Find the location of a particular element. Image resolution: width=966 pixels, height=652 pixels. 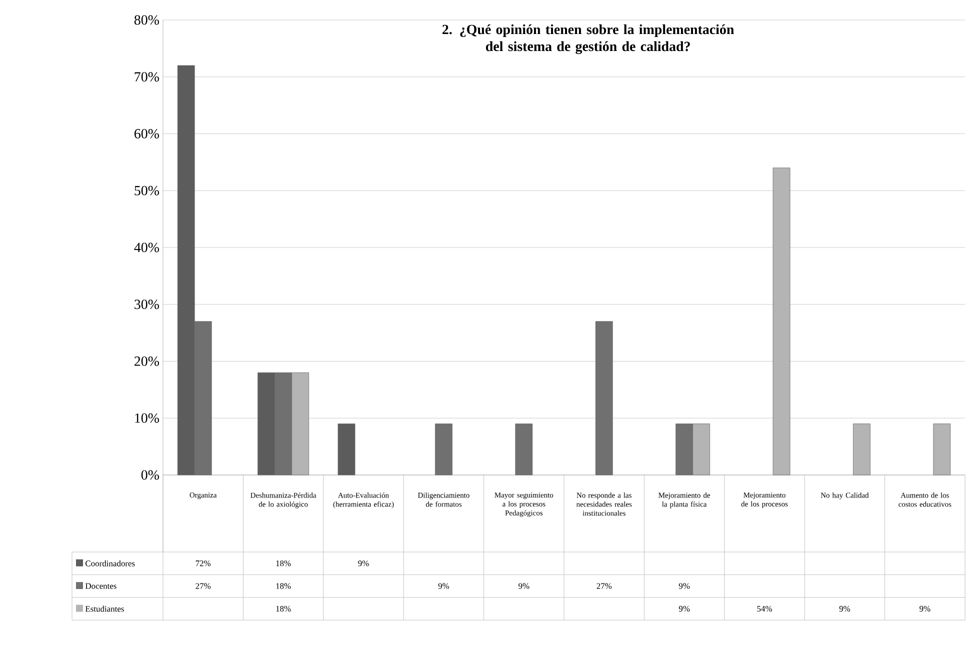

text: 2. ¿Qué opinión tienen sobre la implementación del sistema de gestión de calidad? is located at coordinates (588, 39).